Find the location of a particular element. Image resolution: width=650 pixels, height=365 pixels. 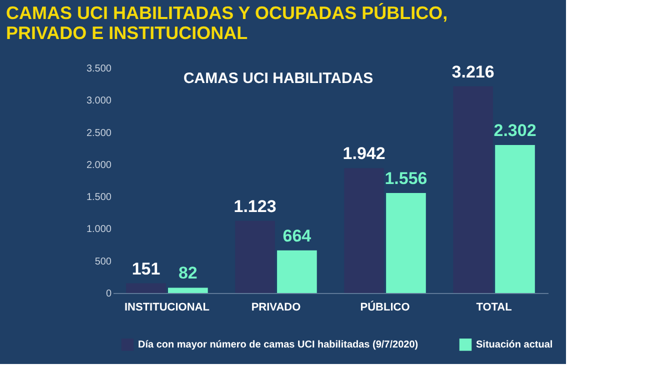

data-label: 3.216 is located at coordinates (473, 72).